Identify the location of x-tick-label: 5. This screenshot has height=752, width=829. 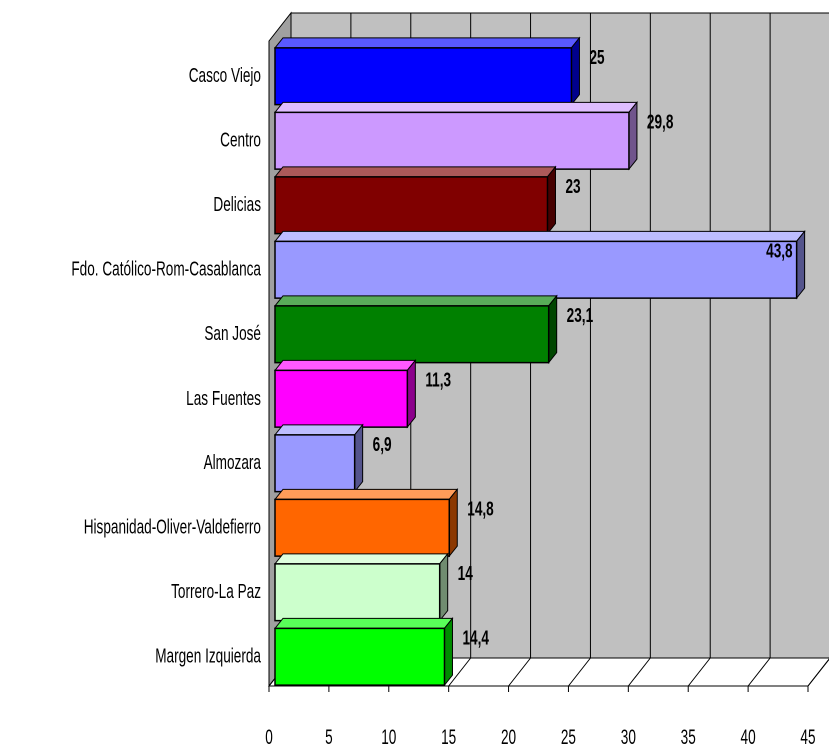
(329, 737).